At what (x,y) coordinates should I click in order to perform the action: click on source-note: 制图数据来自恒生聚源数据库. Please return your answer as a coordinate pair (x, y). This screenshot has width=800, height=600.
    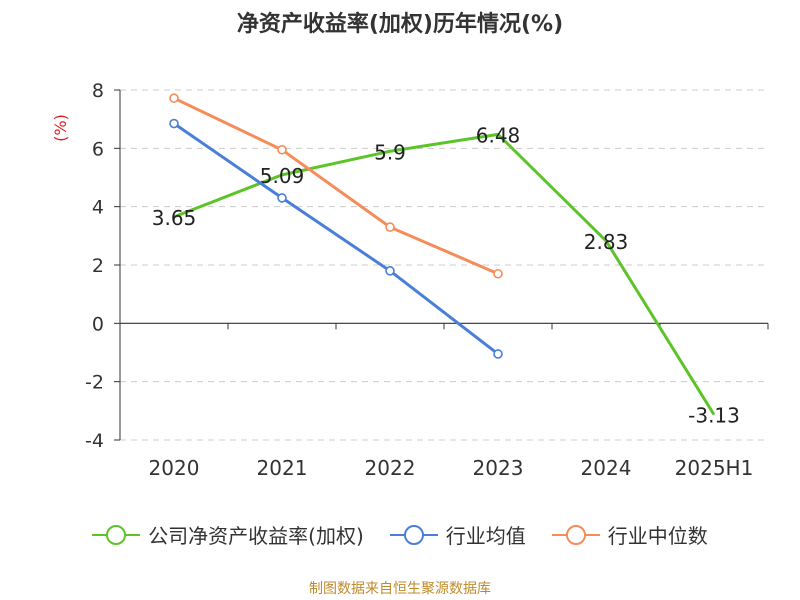
    Looking at the image, I should click on (400, 589).